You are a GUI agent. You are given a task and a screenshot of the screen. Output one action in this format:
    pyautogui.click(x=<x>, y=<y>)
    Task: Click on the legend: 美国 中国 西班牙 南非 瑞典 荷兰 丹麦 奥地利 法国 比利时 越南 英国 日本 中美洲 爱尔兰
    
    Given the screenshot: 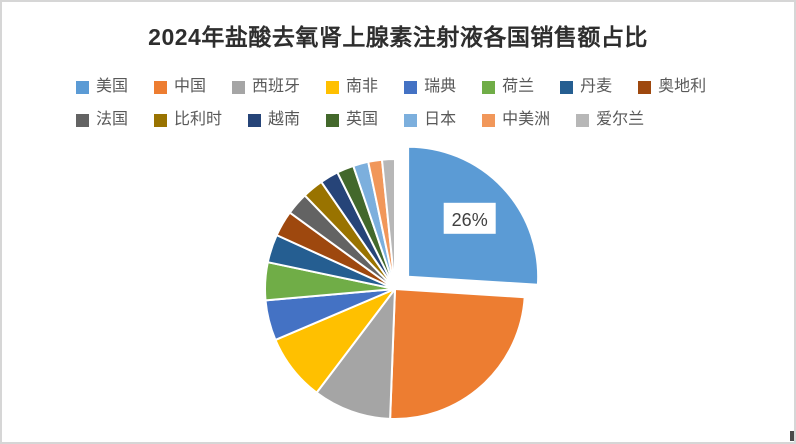 What is the action you would take?
    pyautogui.click(x=420, y=108)
    